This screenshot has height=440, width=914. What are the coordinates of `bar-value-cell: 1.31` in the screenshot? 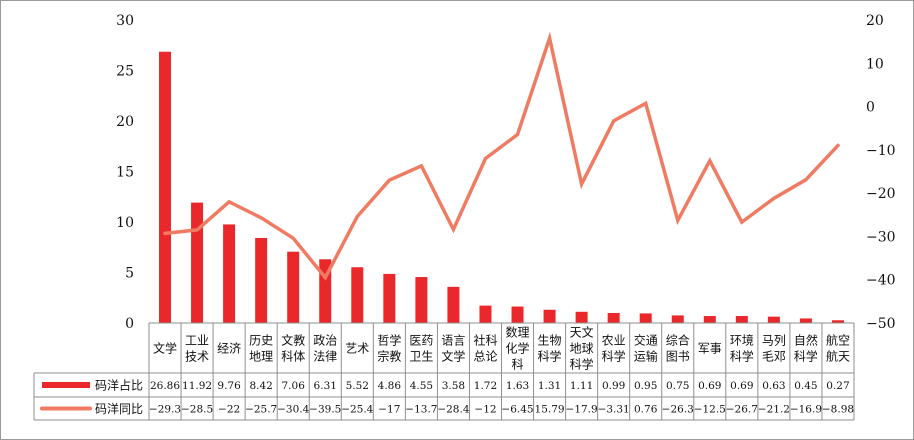 It's located at (549, 386).